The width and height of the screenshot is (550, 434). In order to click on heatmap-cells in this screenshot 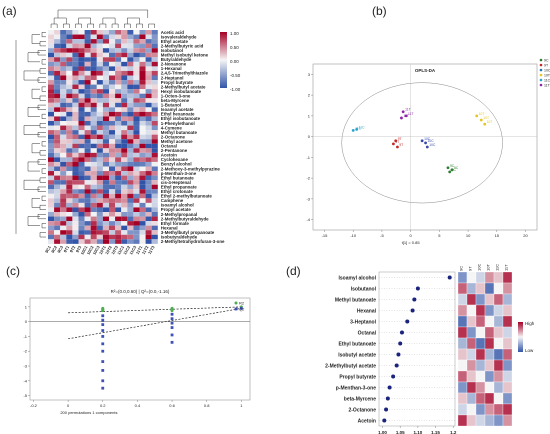, I will do `click(103, 137)`.